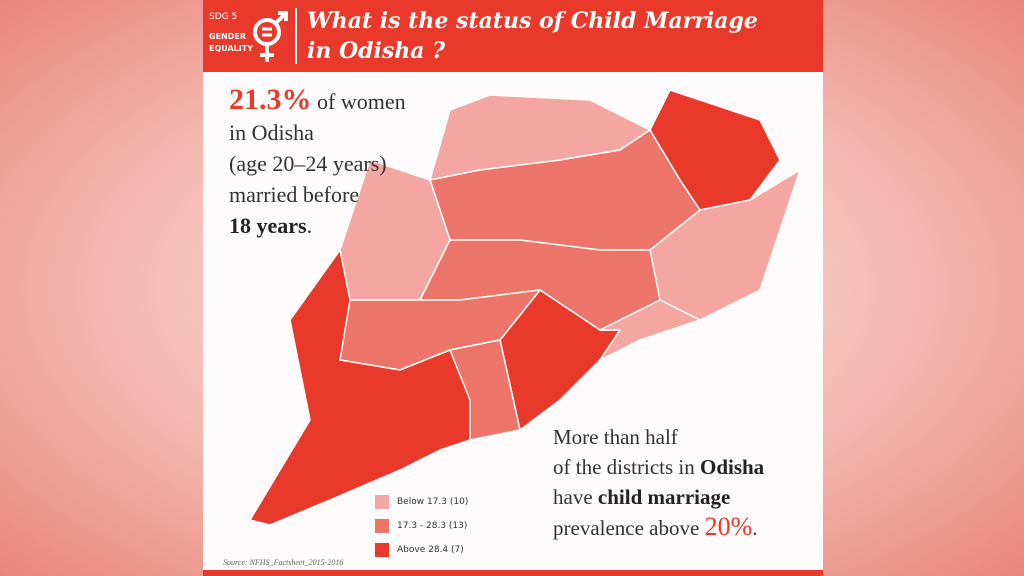  What do you see at coordinates (755, 528) in the screenshot?
I see `note-part: .` at bounding box center [755, 528].